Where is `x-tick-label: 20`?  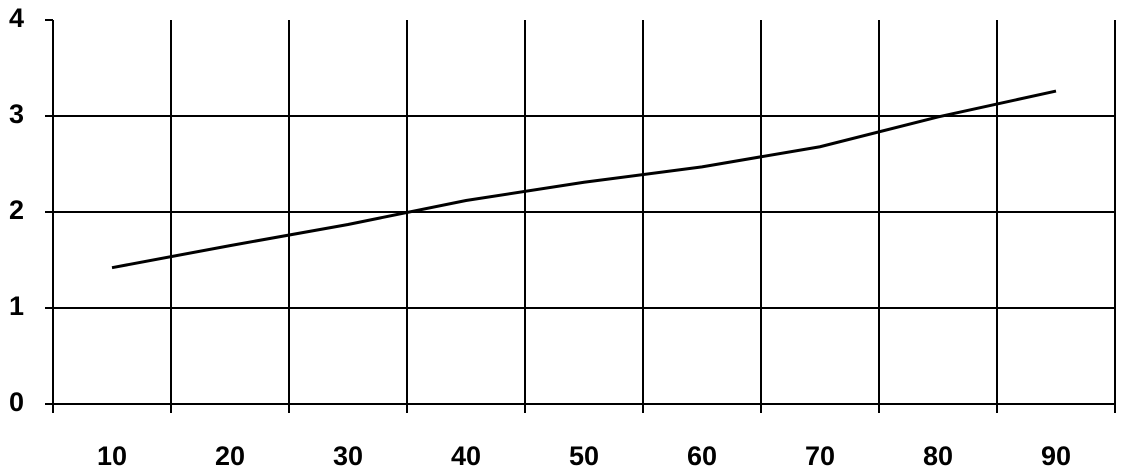 x-tick-label: 20 is located at coordinates (230, 456).